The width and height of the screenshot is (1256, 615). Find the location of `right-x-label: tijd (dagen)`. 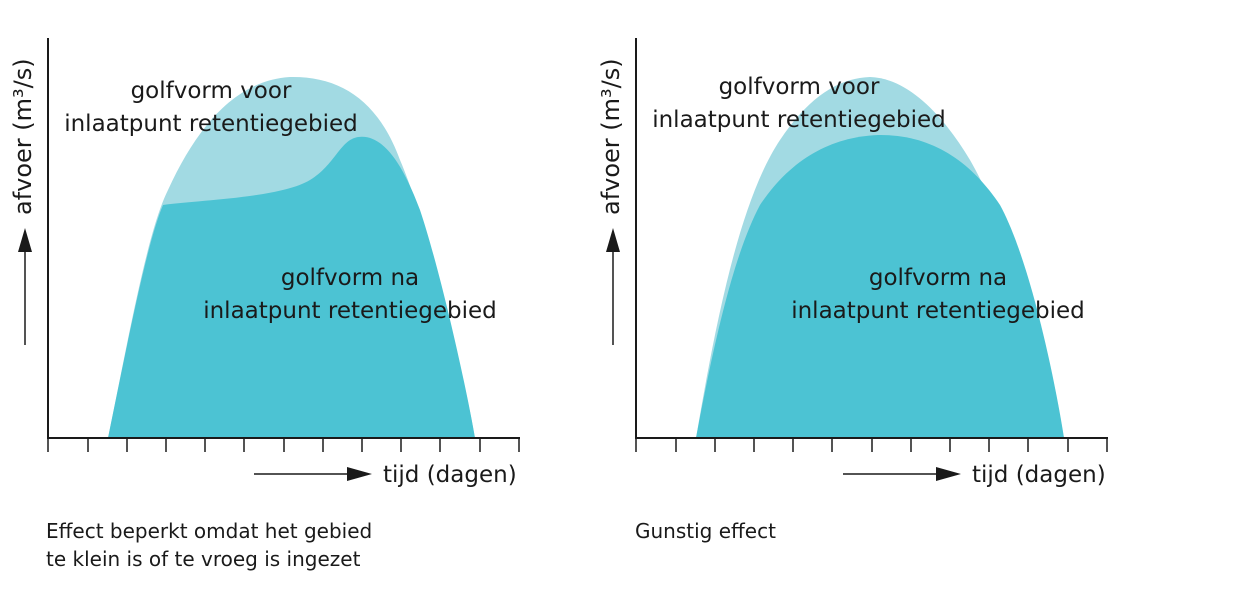

right-x-label: tijd (dagen) is located at coordinates (1039, 475).